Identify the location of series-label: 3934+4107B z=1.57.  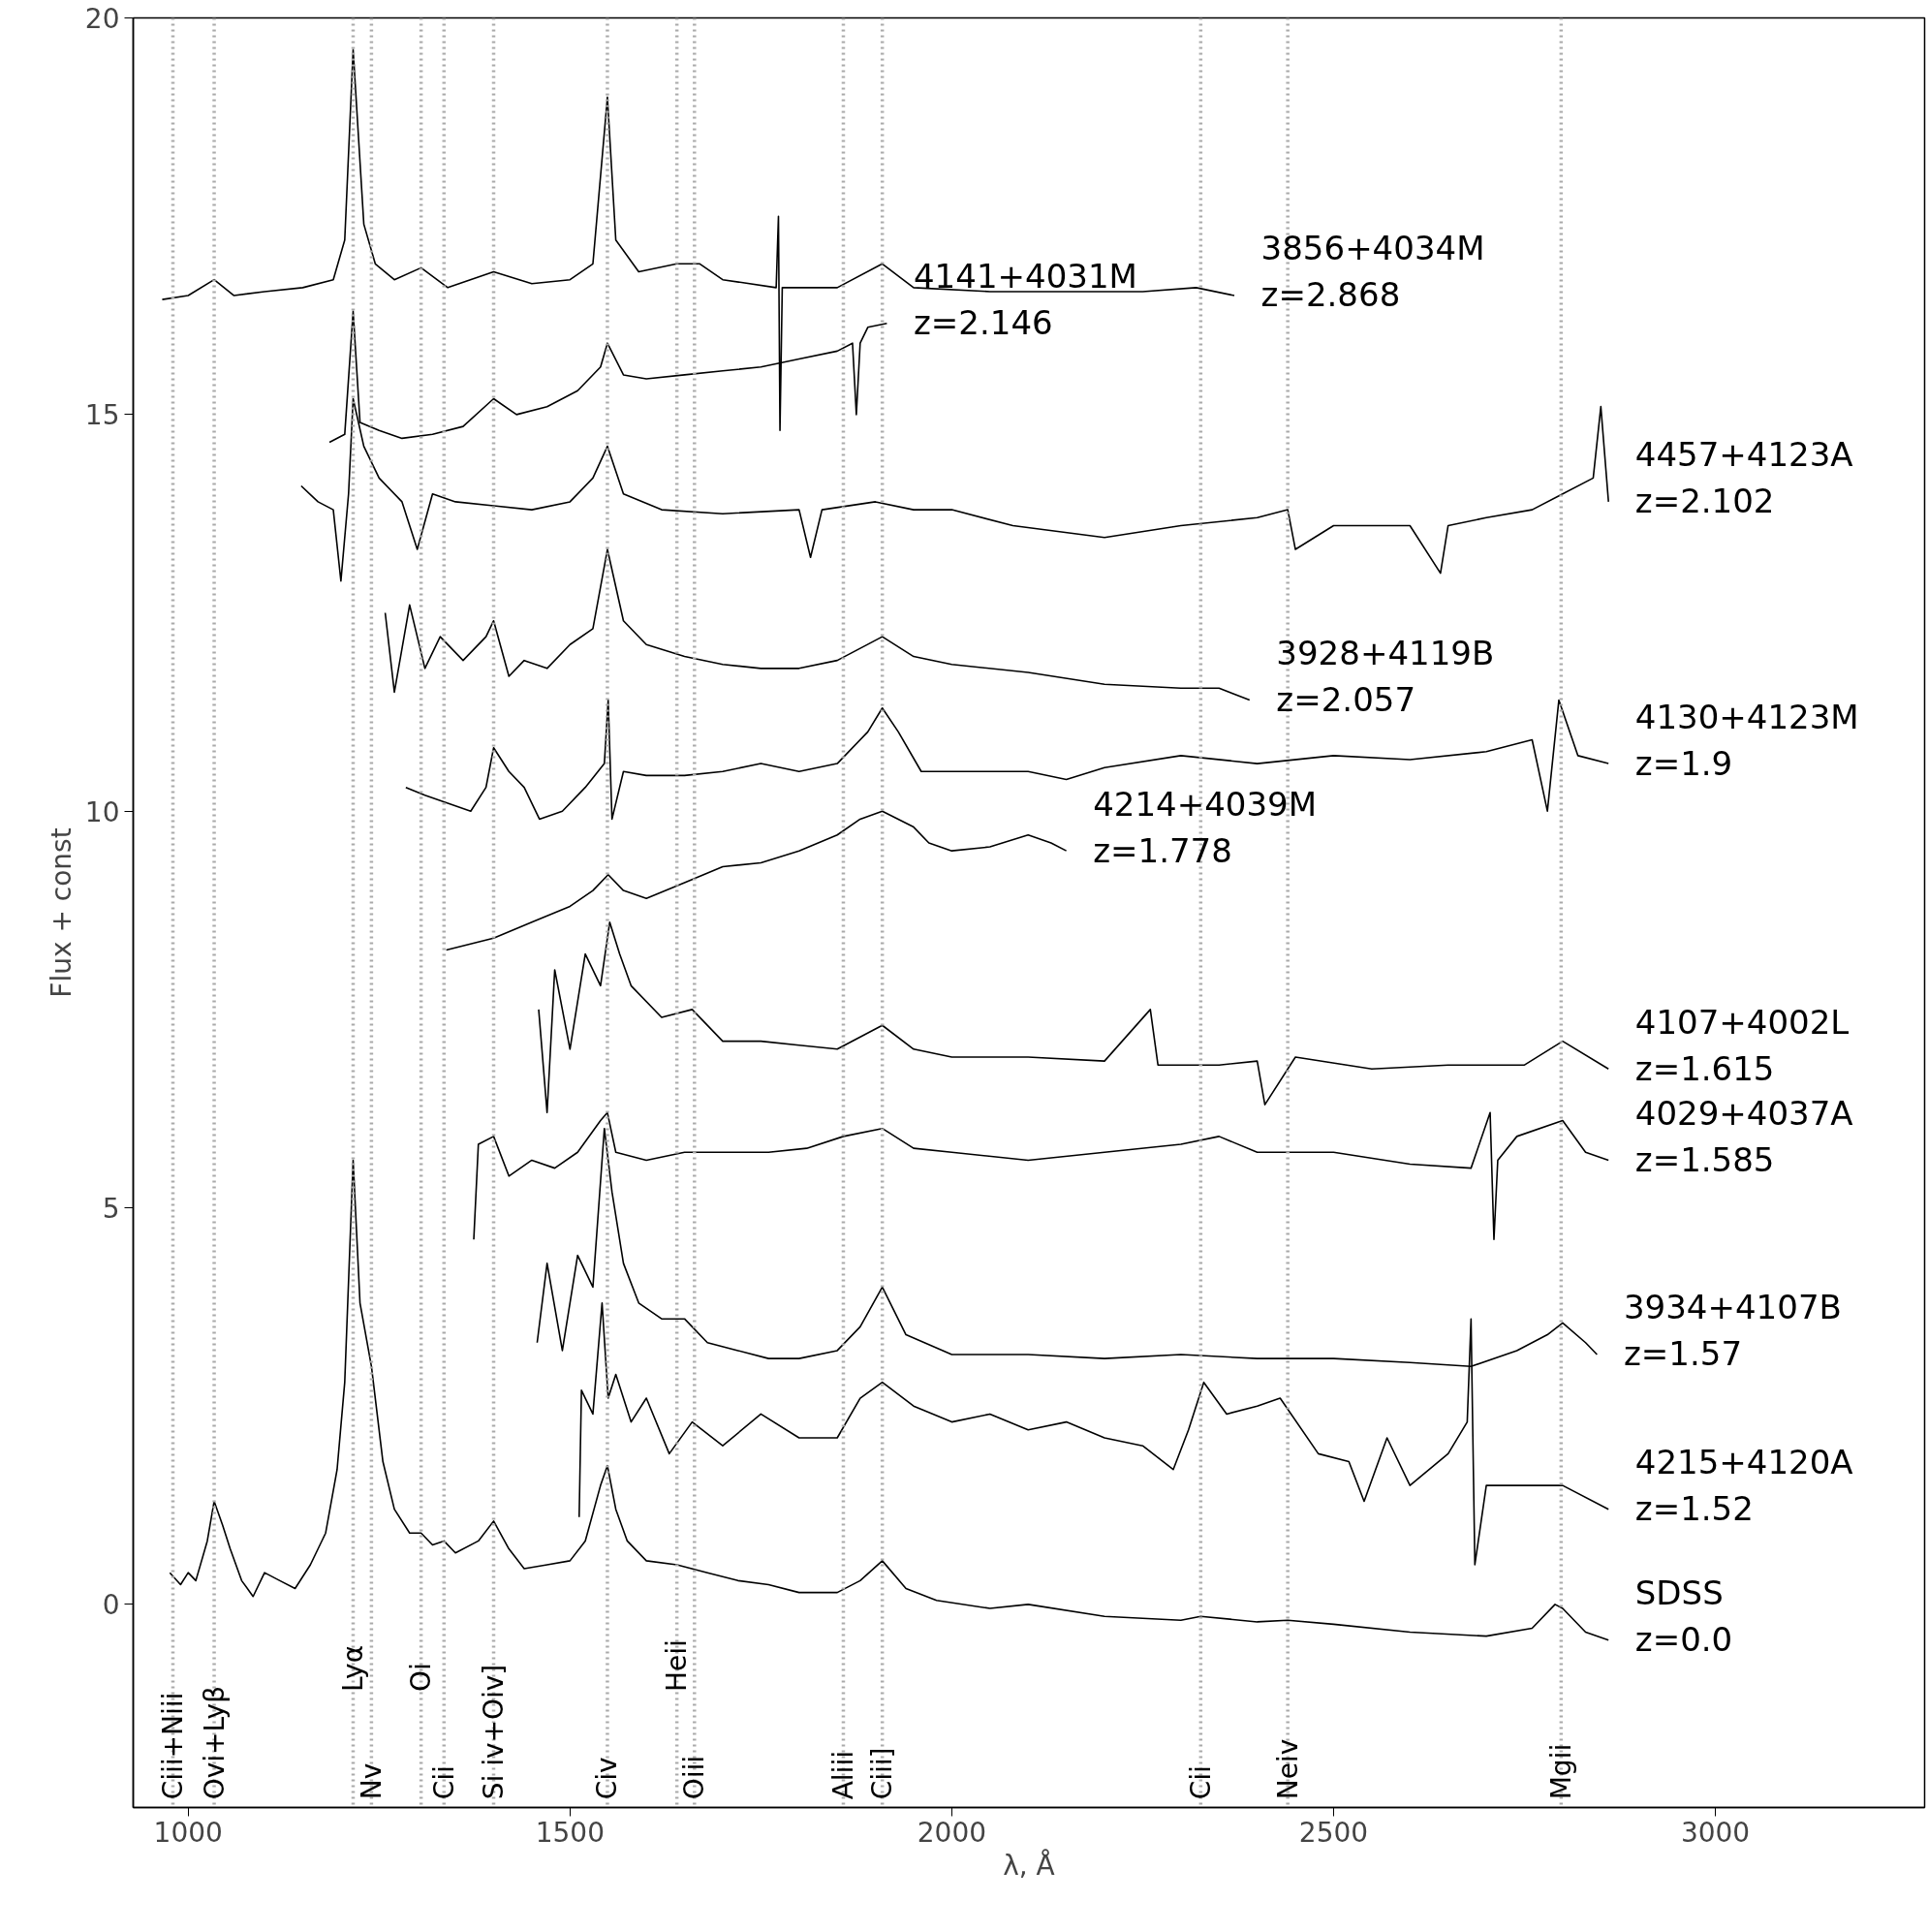
(1732, 1331).